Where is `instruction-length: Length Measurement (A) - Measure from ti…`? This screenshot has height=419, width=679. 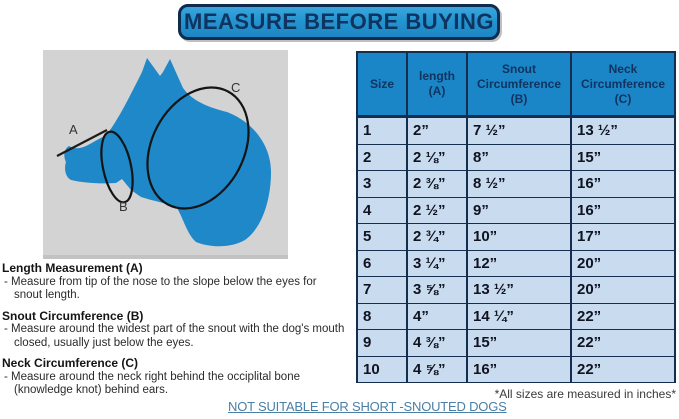 instruction-length: Length Measurement (A) - Measure from ti… is located at coordinates (177, 282).